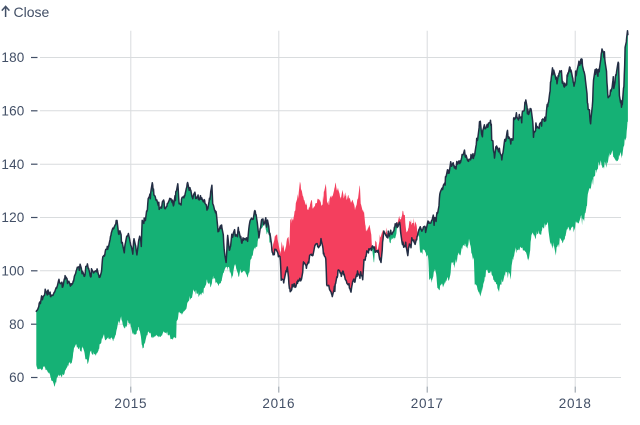 This screenshot has height=425, width=640. I want to click on svg-text: 2017, so click(427, 403).